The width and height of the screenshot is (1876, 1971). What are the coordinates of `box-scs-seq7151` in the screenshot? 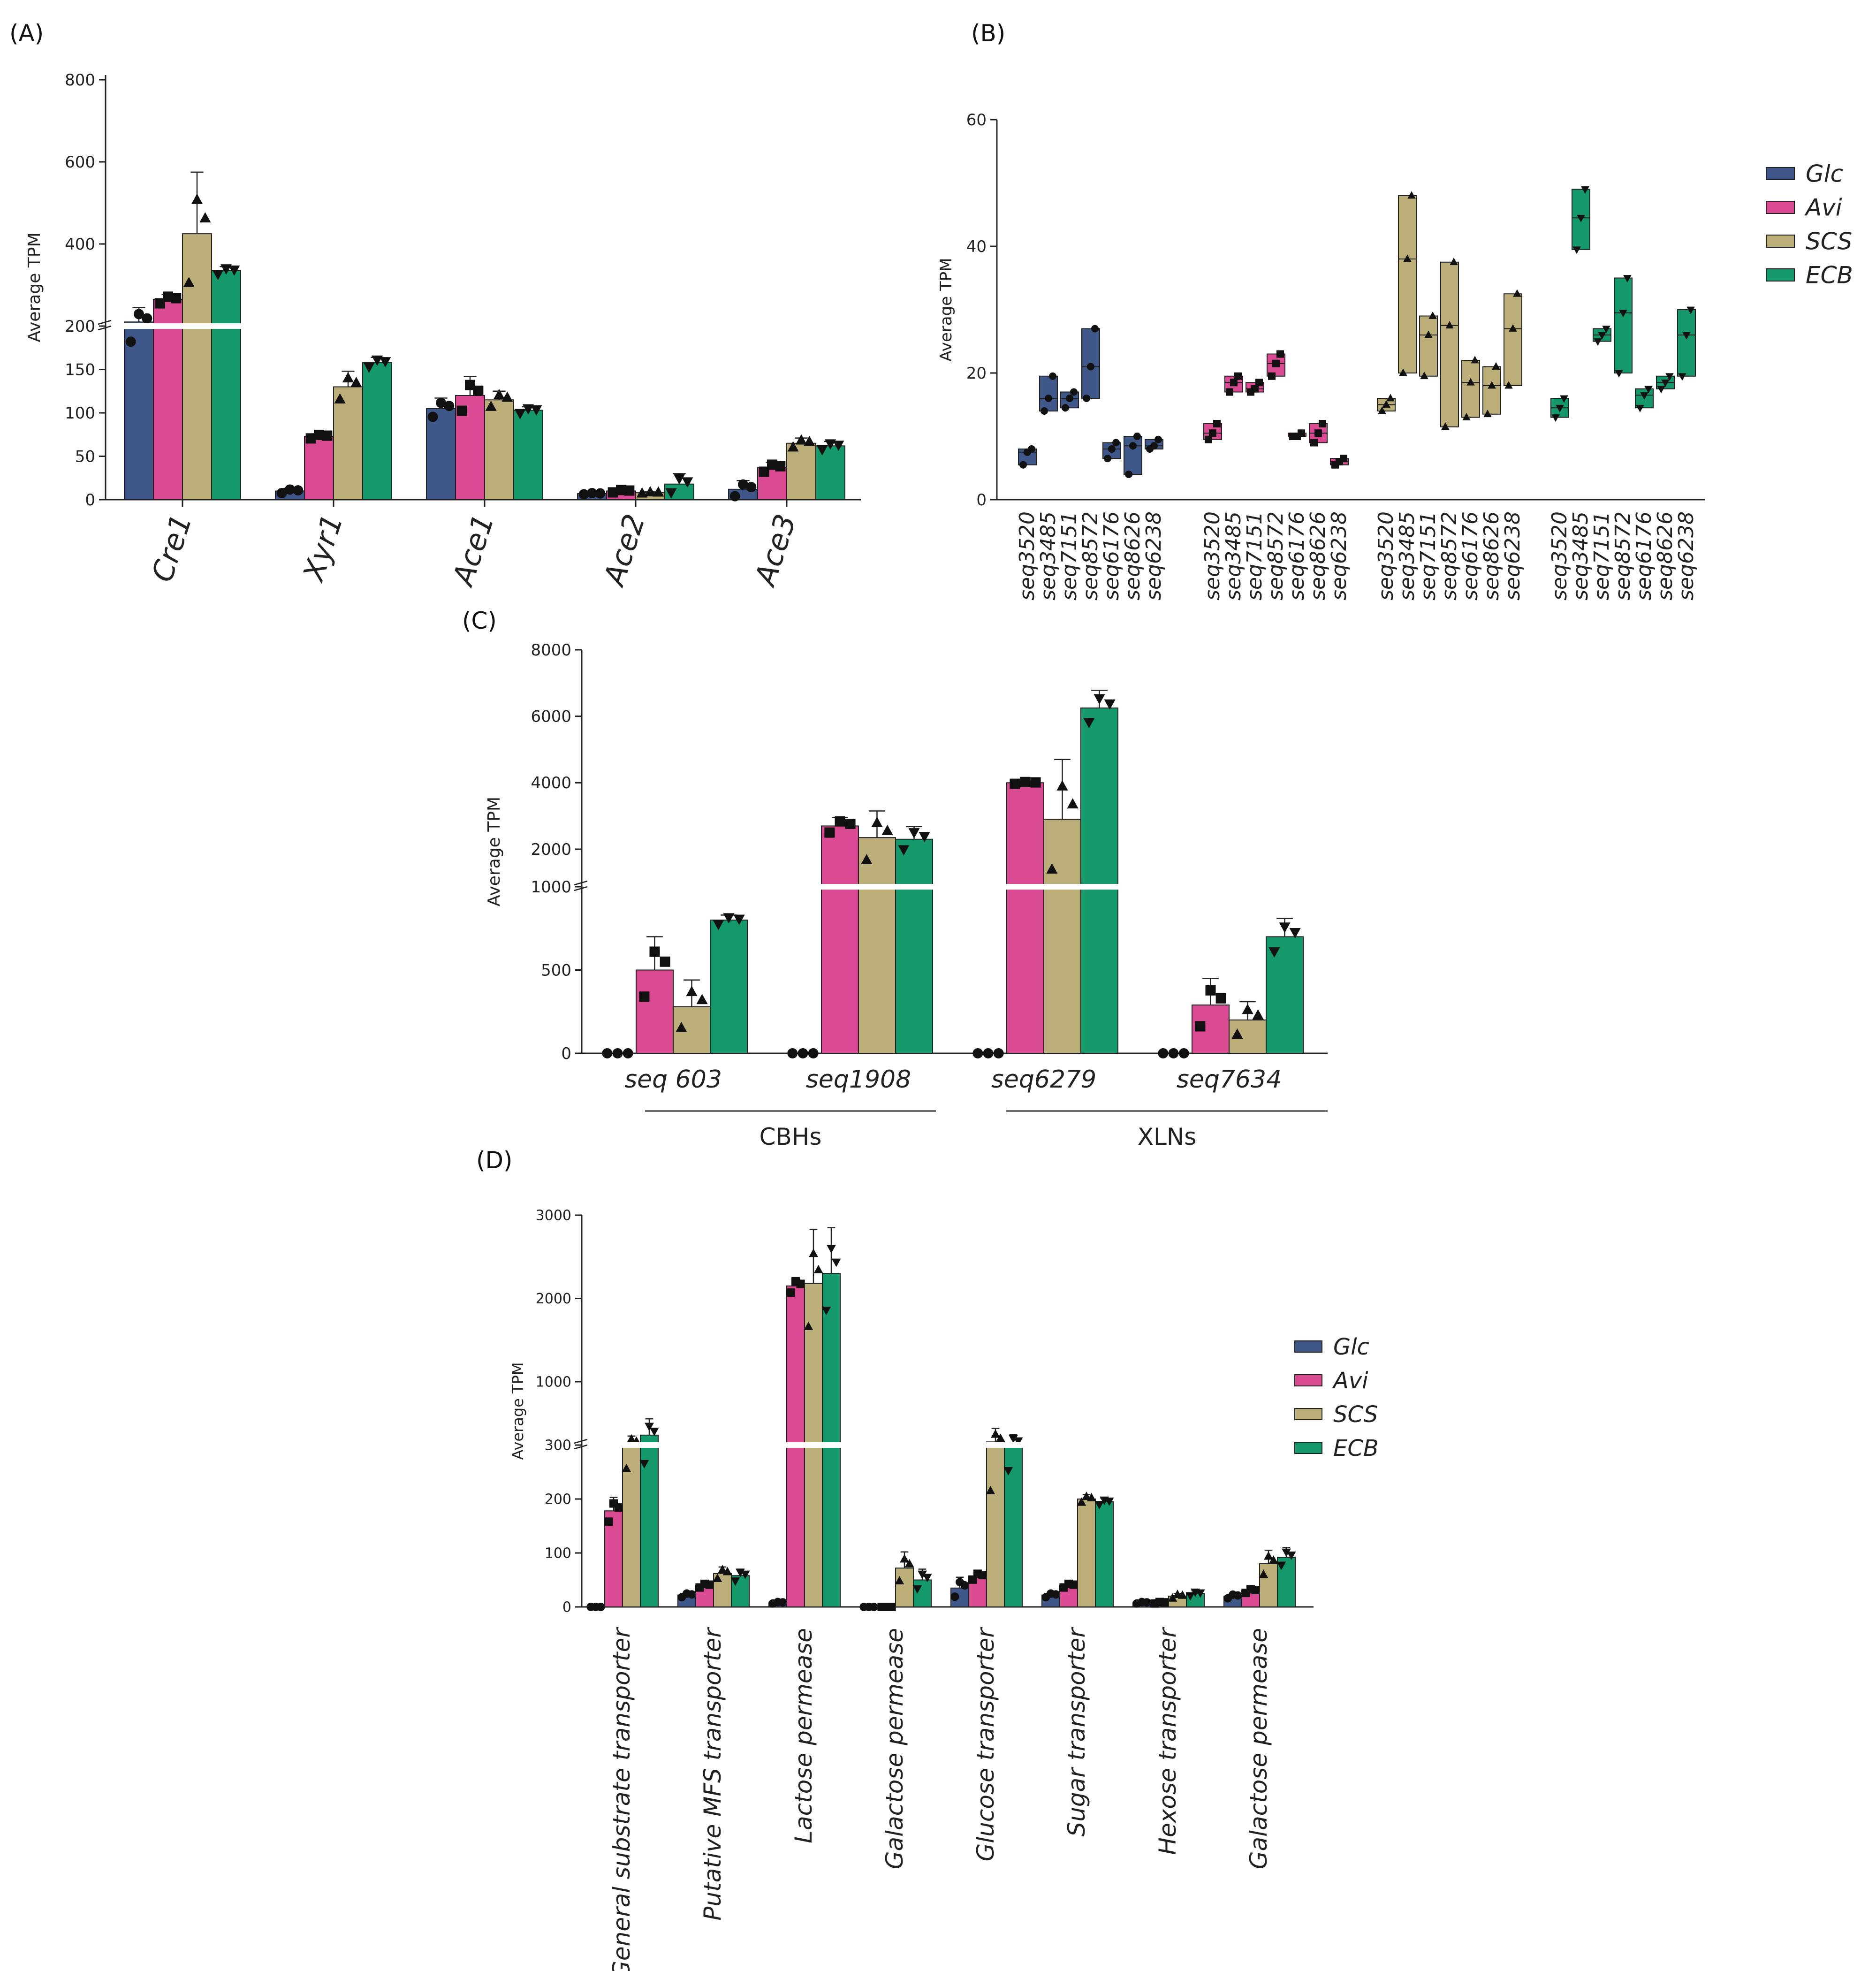 It's located at (1428, 346).